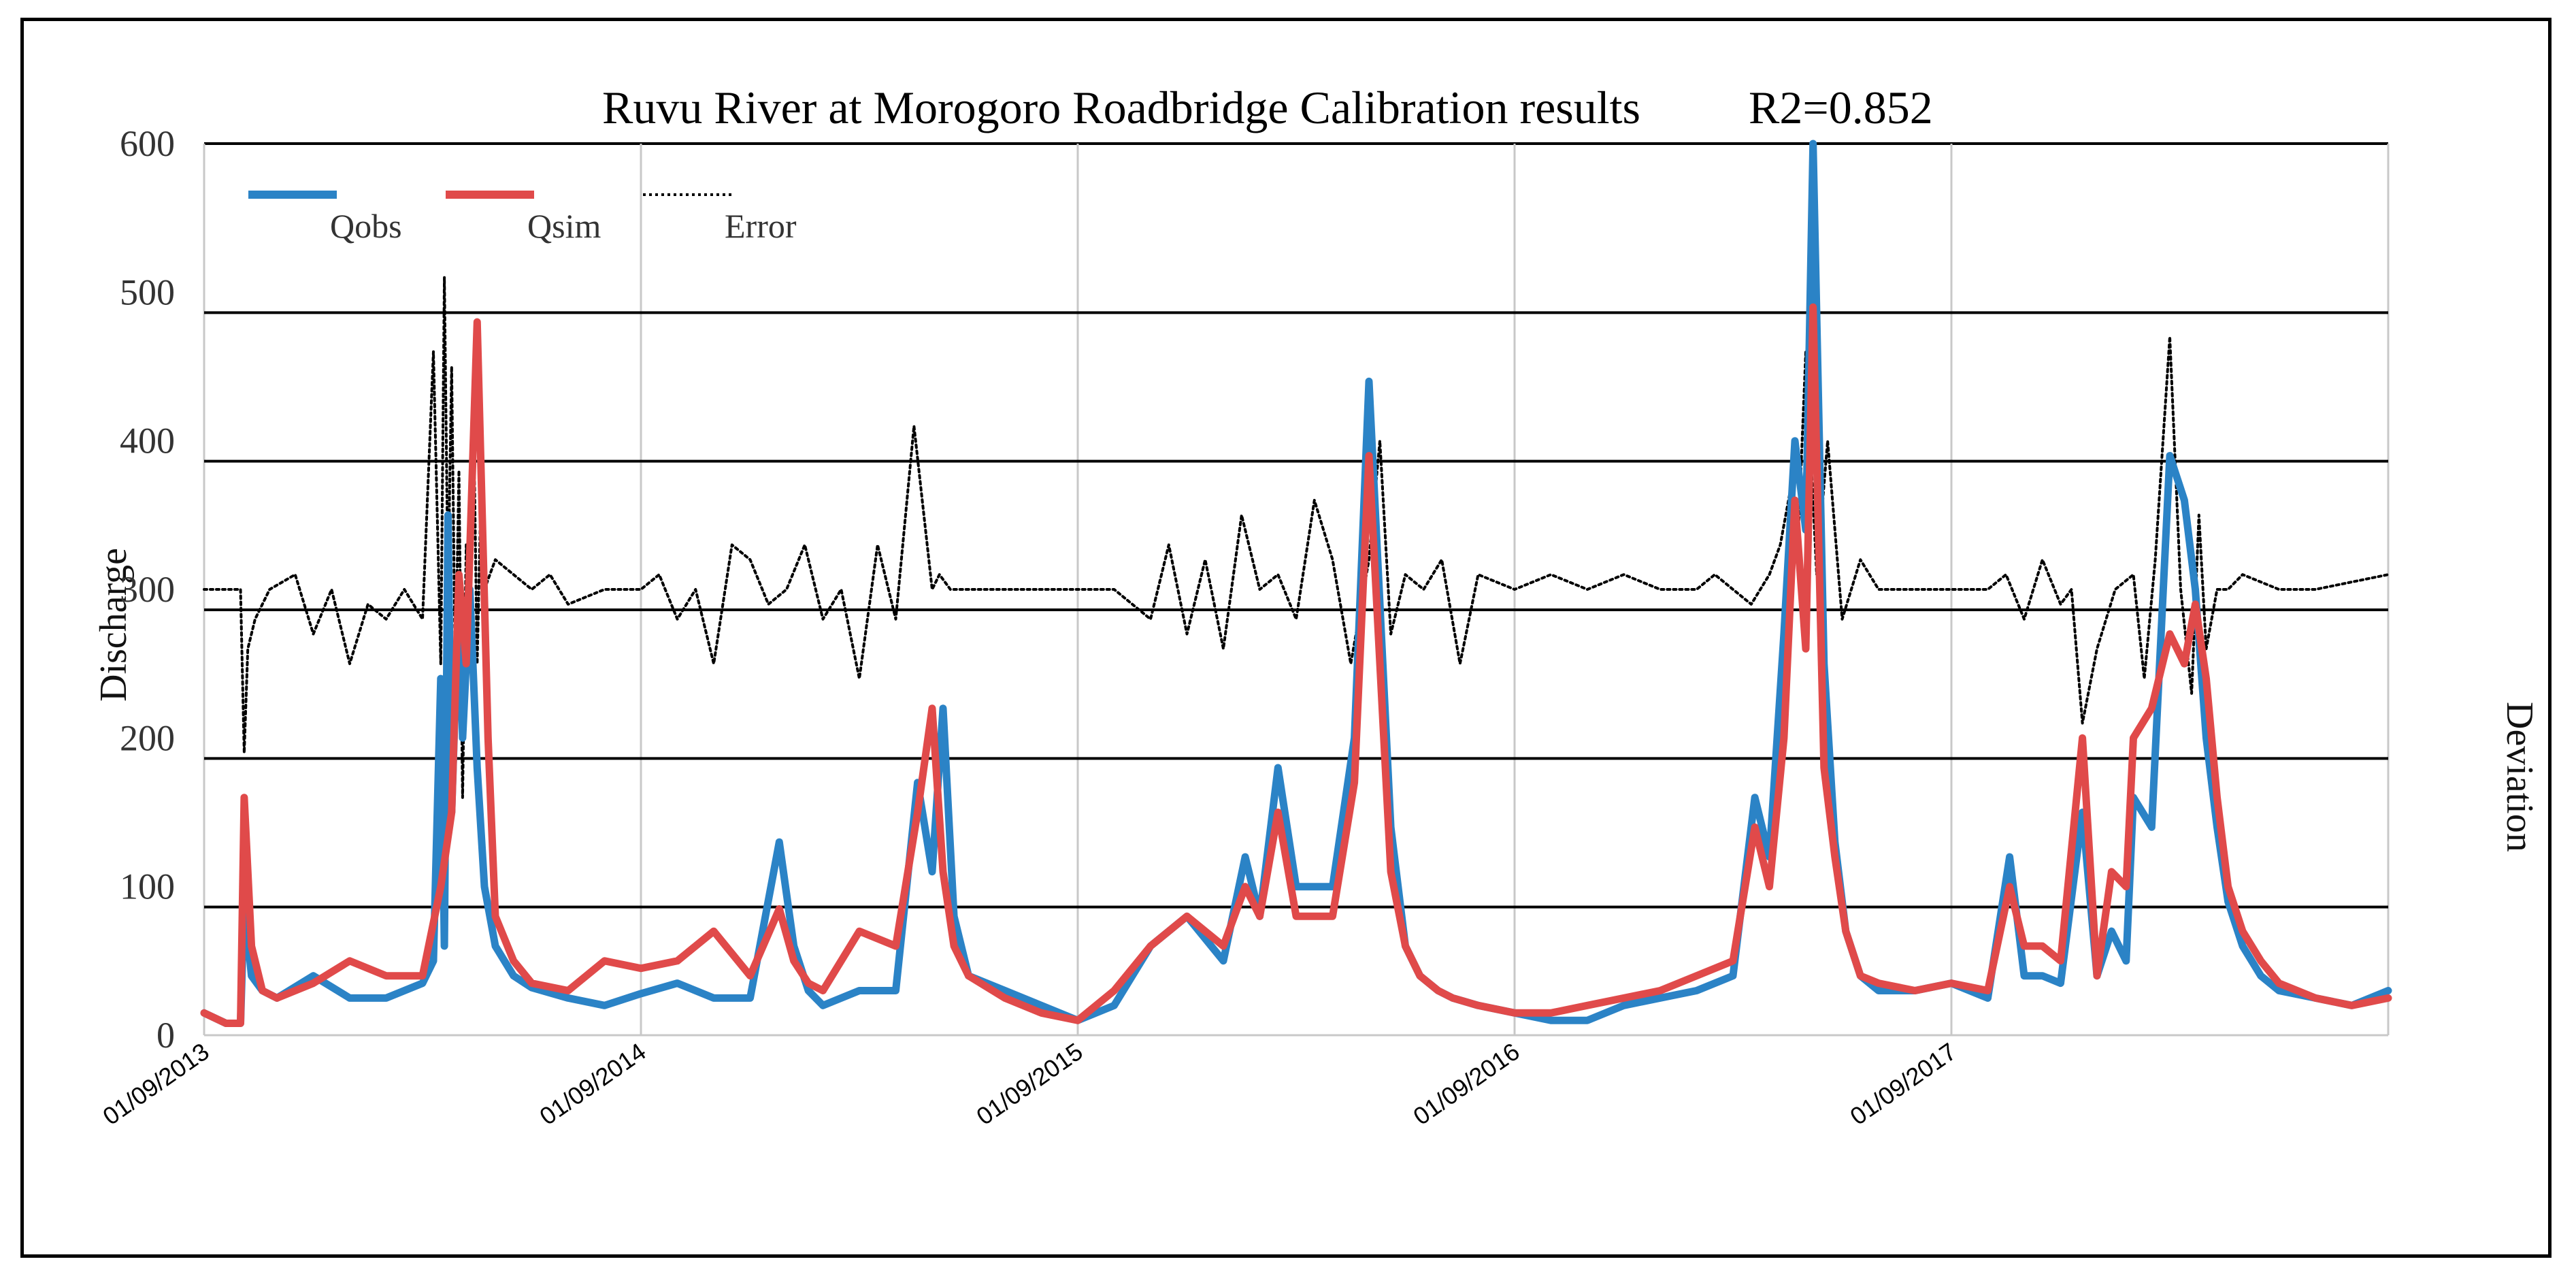 This screenshot has height=1285, width=2576. I want to click on x-tick-label: 01/09/2015, so click(1029, 1084).